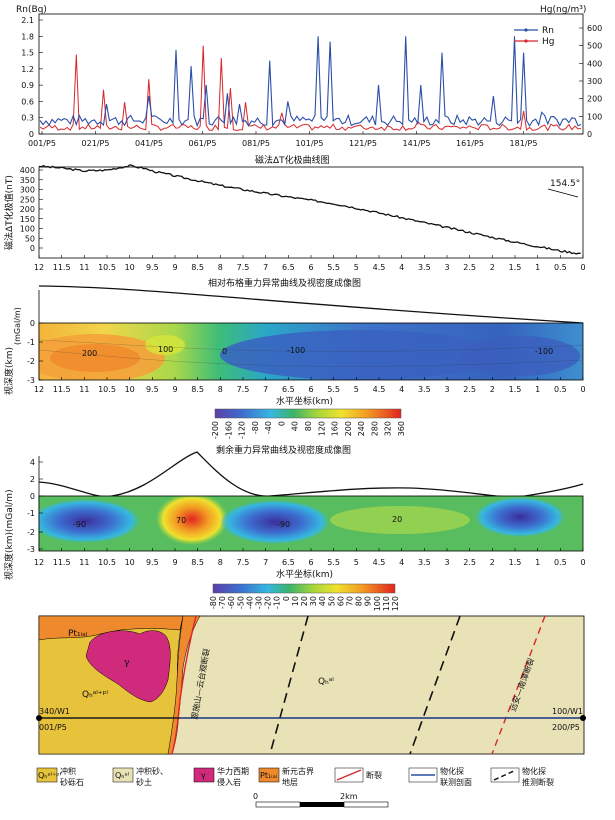  What do you see at coordinates (222, 602) in the screenshot?
I see `colorbar-label: -70` at bounding box center [222, 602].